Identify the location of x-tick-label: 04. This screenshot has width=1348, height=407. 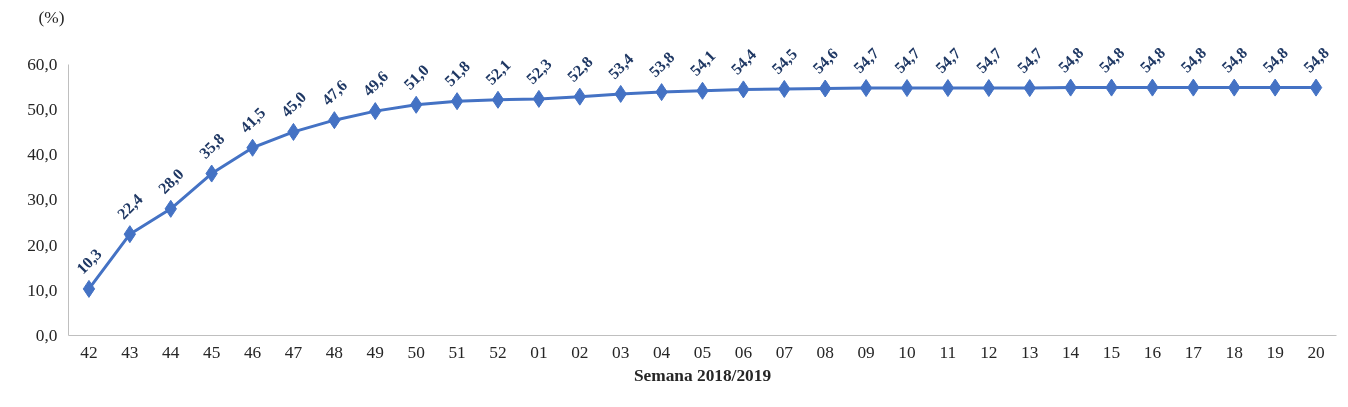
(661, 352).